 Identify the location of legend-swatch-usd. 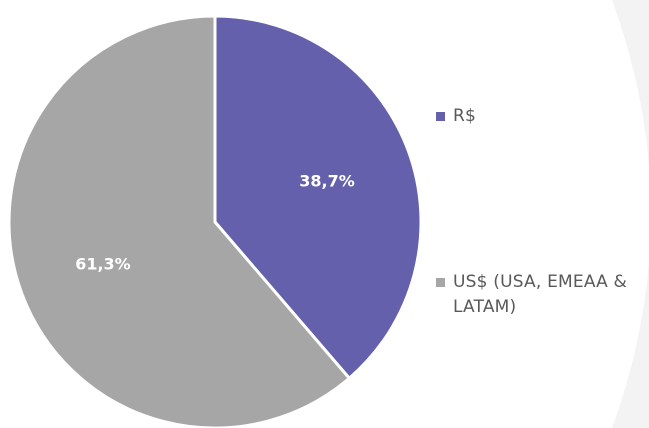
(440, 282).